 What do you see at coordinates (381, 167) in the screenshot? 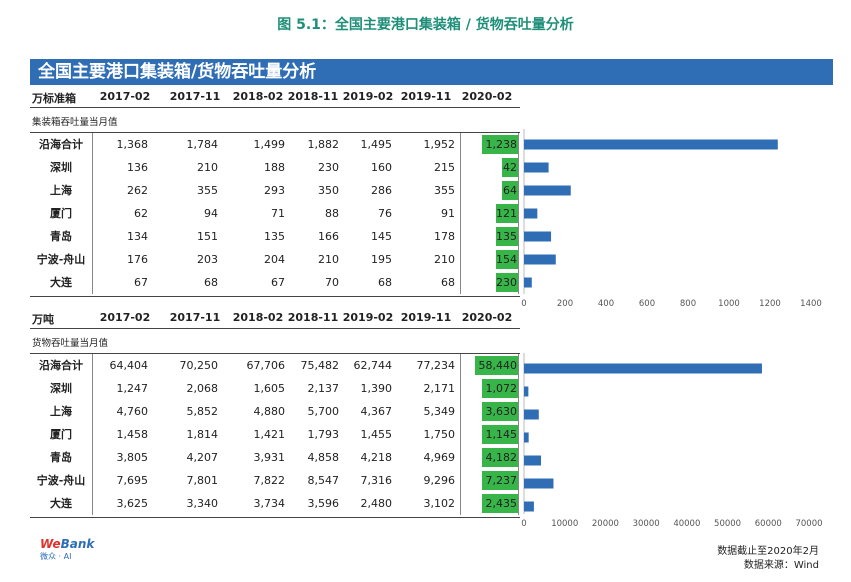
I see `value-cell: 160` at bounding box center [381, 167].